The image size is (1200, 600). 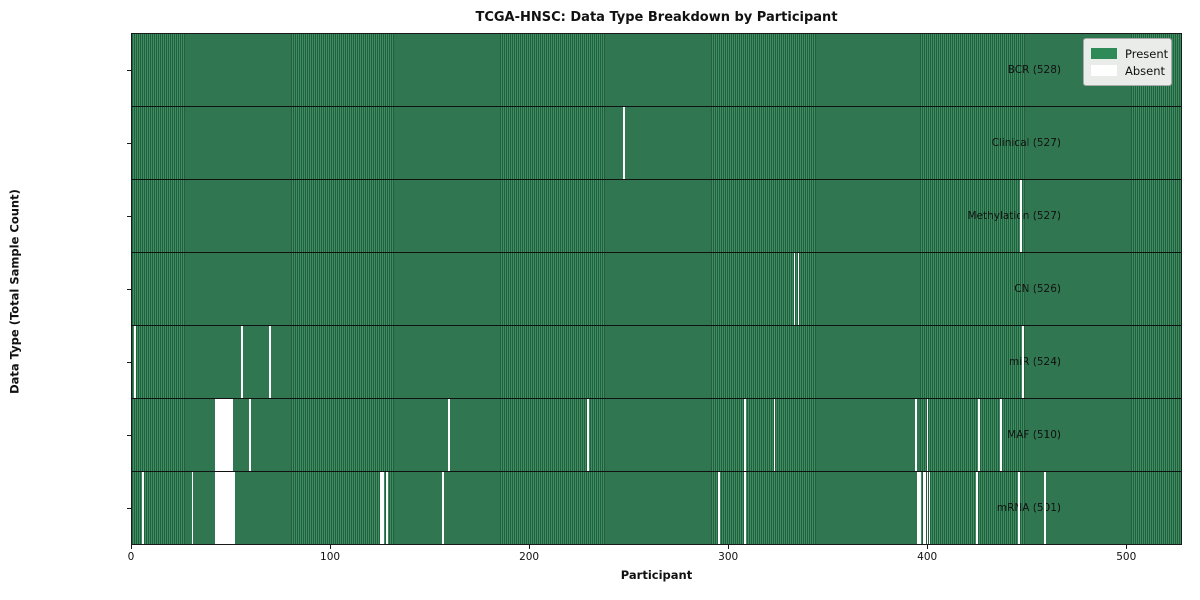 I want to click on heatmap-row-BCR, so click(x=656, y=70).